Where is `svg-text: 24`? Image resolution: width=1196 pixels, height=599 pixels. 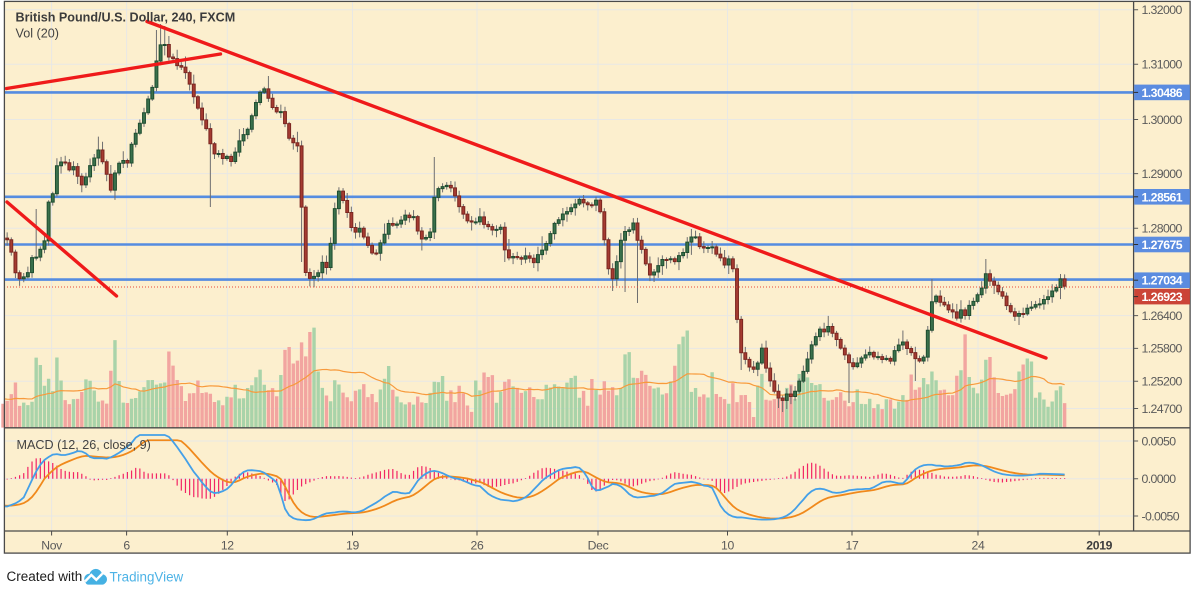 svg-text: 24 is located at coordinates (978, 546).